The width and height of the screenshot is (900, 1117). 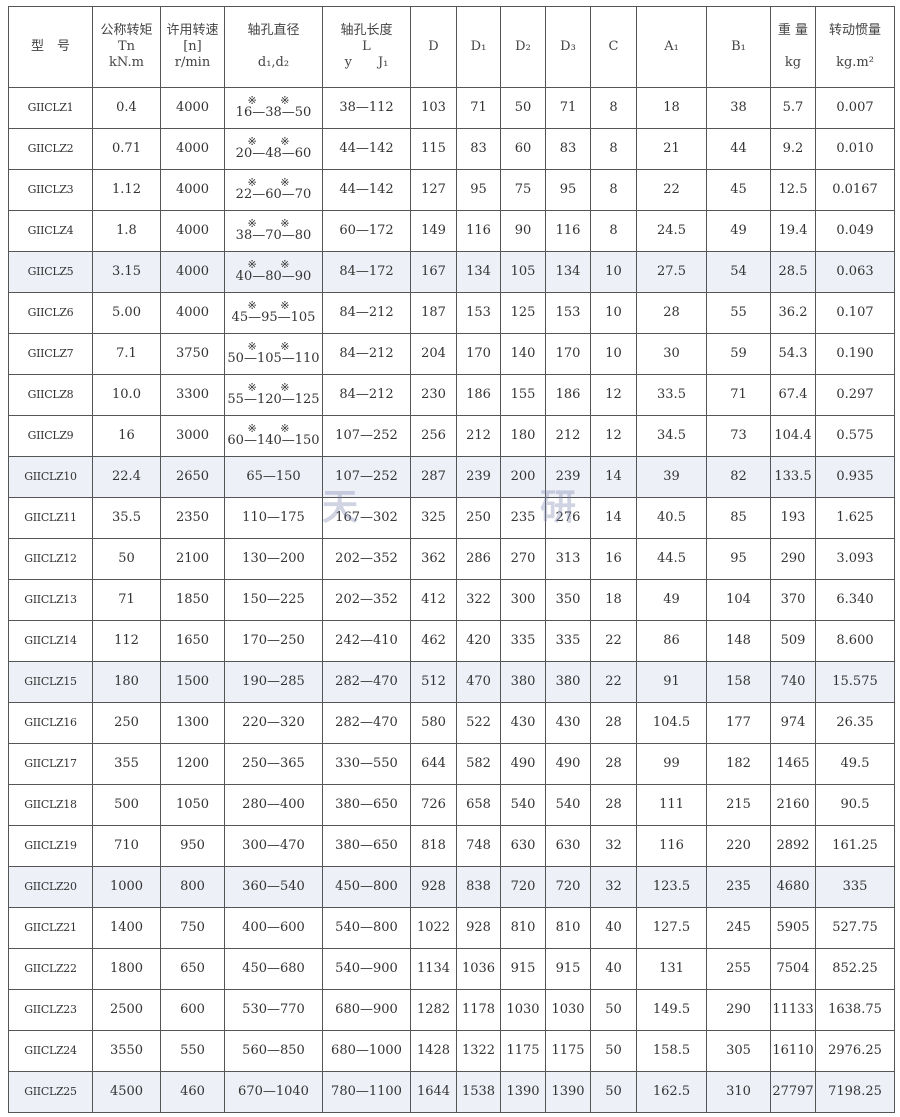 What do you see at coordinates (50, 764) in the screenshot?
I see `cell-model: GIICLZ17` at bounding box center [50, 764].